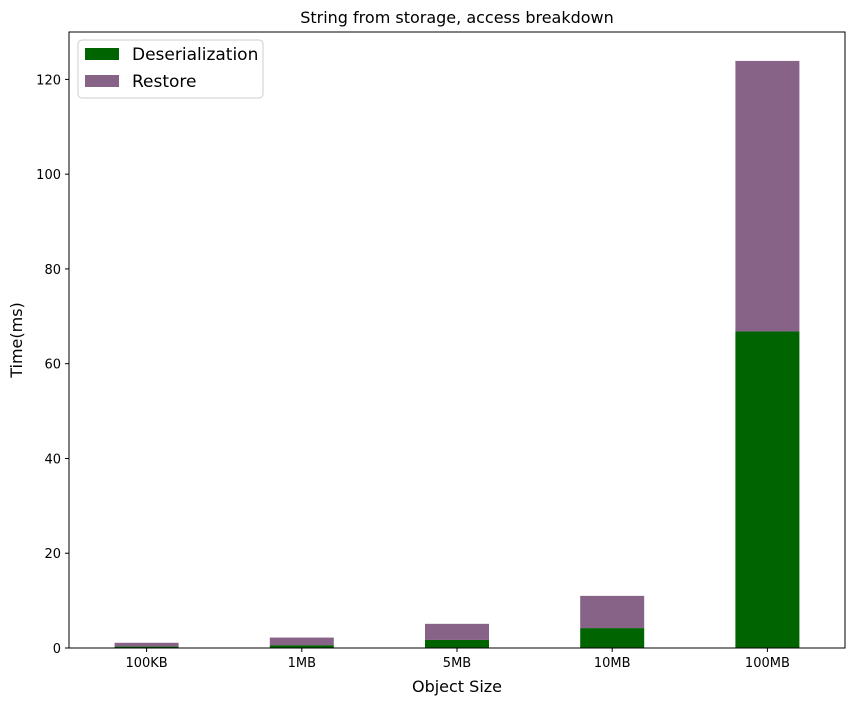 Image resolution: width=854 pixels, height=705 pixels. What do you see at coordinates (102, 54) in the screenshot?
I see `legend-swatch-deserialization` at bounding box center [102, 54].